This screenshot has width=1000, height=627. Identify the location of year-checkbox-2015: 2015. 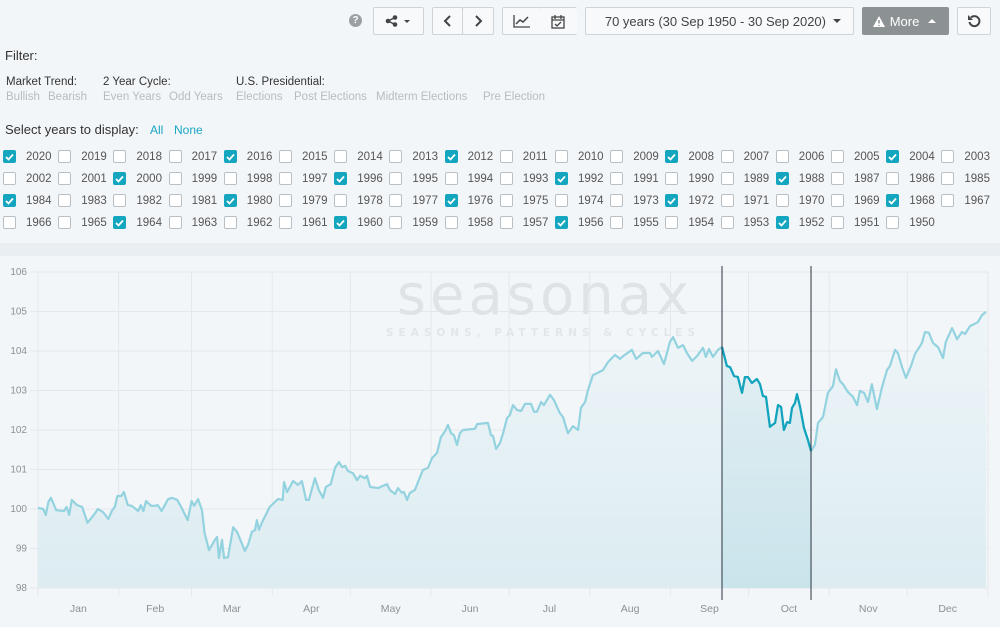
(303, 156).